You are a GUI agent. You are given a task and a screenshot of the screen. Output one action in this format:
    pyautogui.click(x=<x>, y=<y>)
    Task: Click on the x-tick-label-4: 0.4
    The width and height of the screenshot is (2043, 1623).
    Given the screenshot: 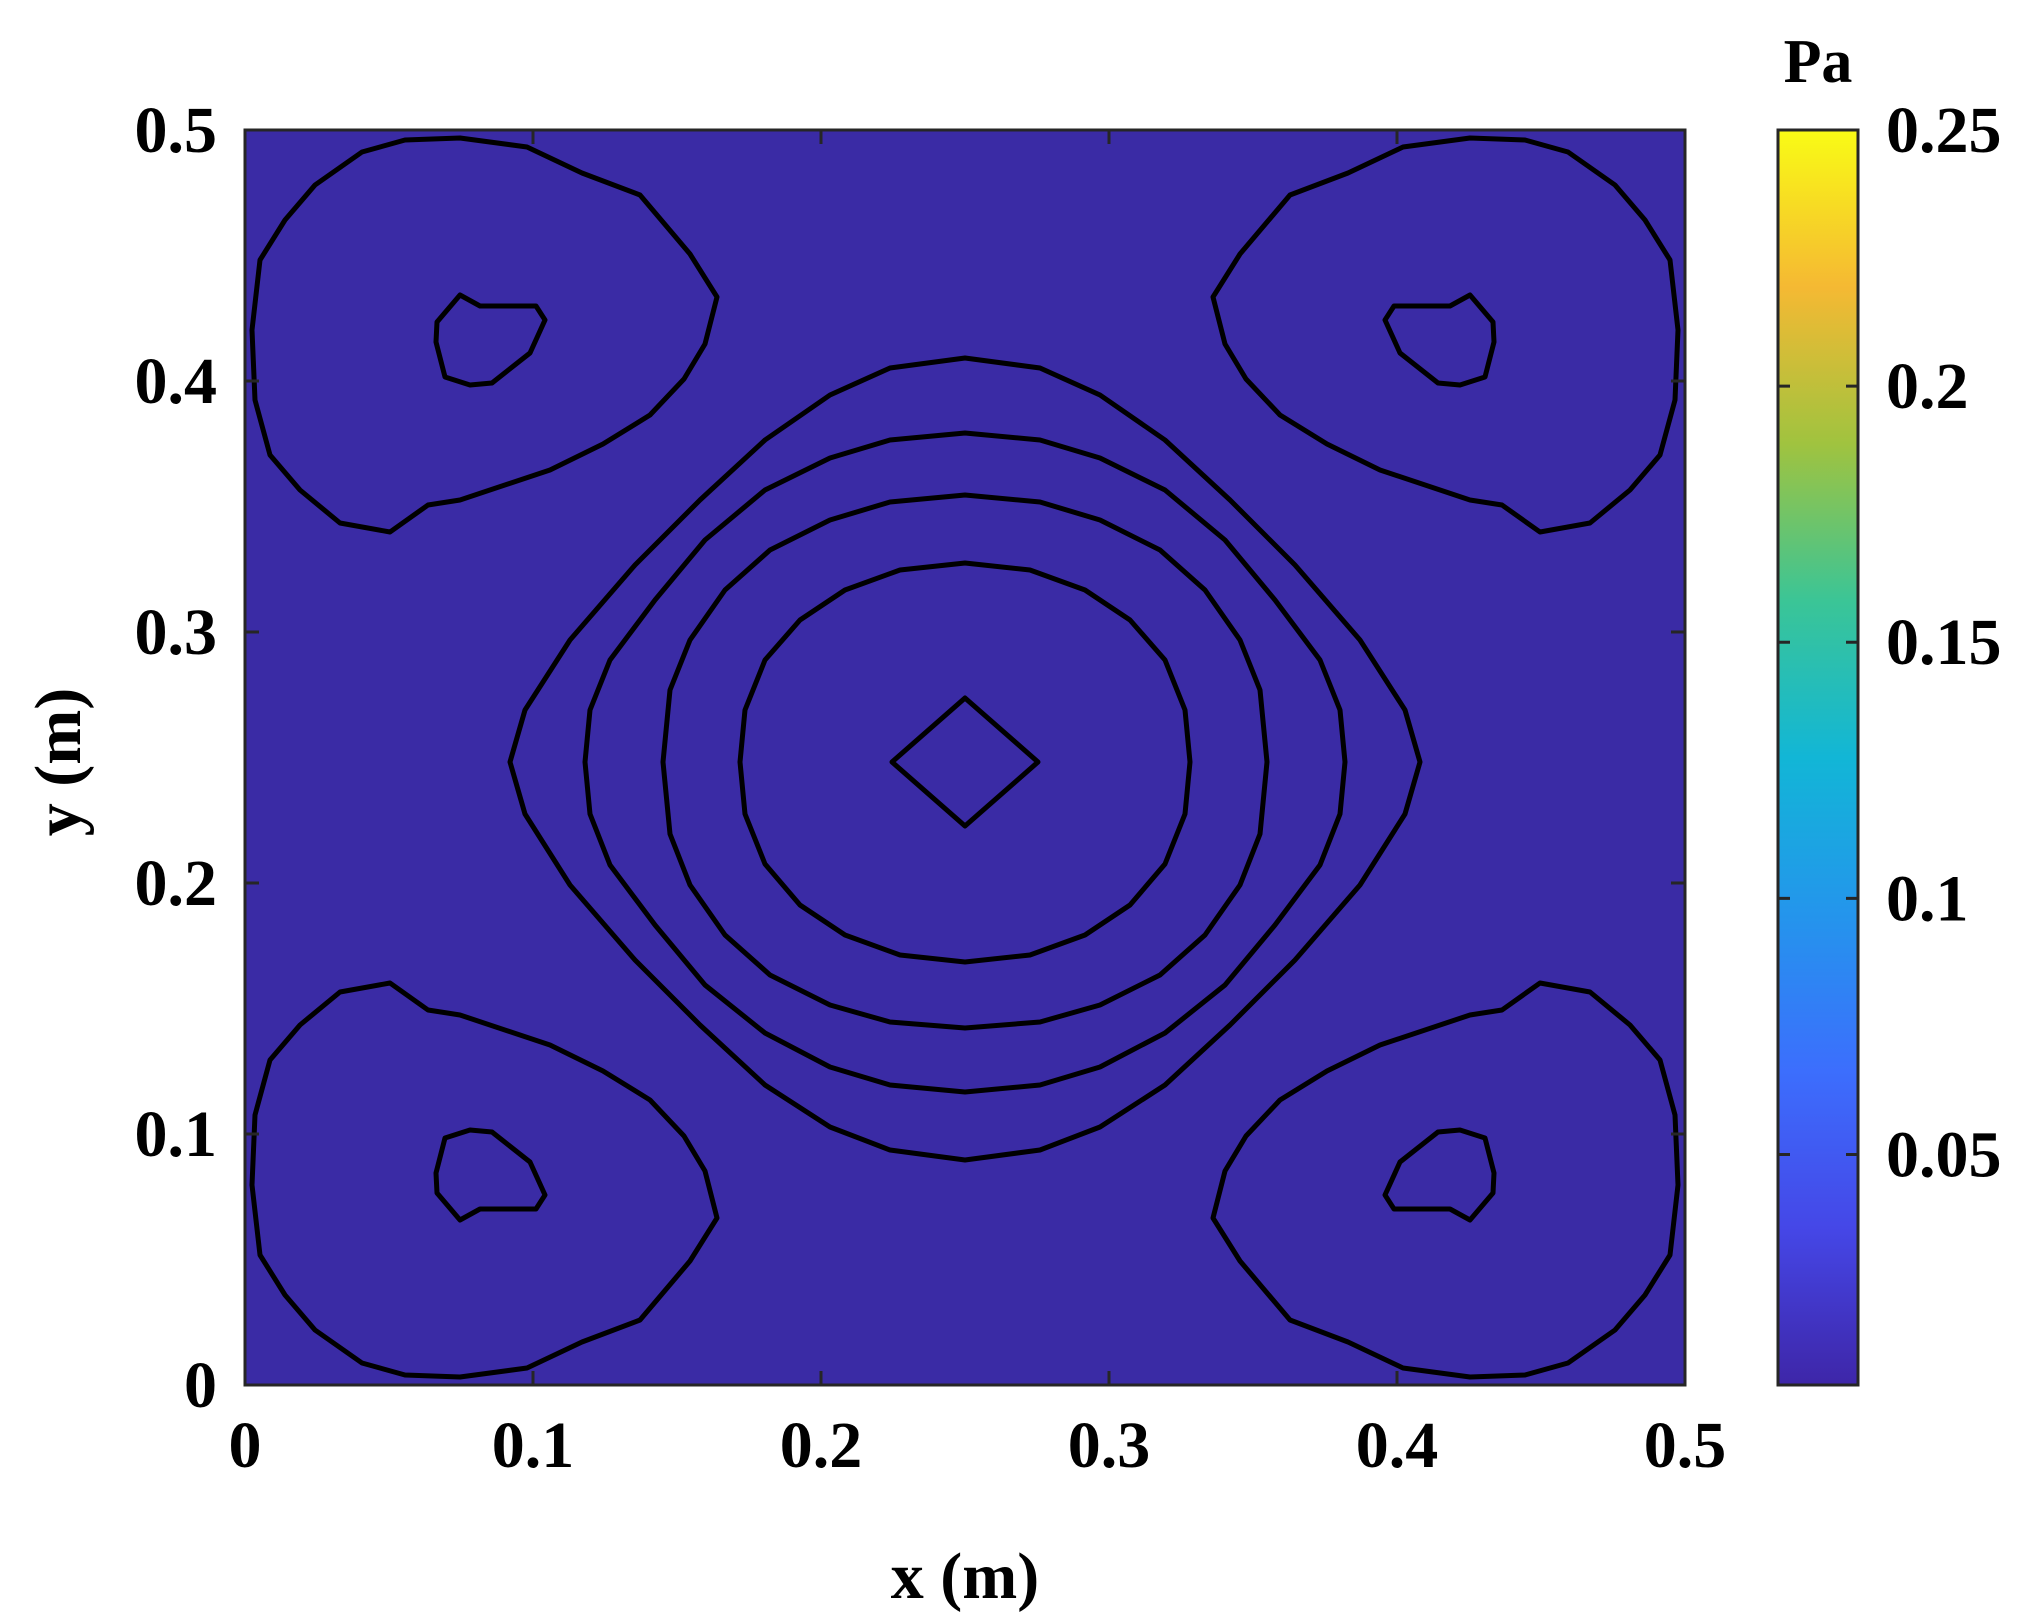 What is the action you would take?
    pyautogui.click(x=1397, y=1445)
    